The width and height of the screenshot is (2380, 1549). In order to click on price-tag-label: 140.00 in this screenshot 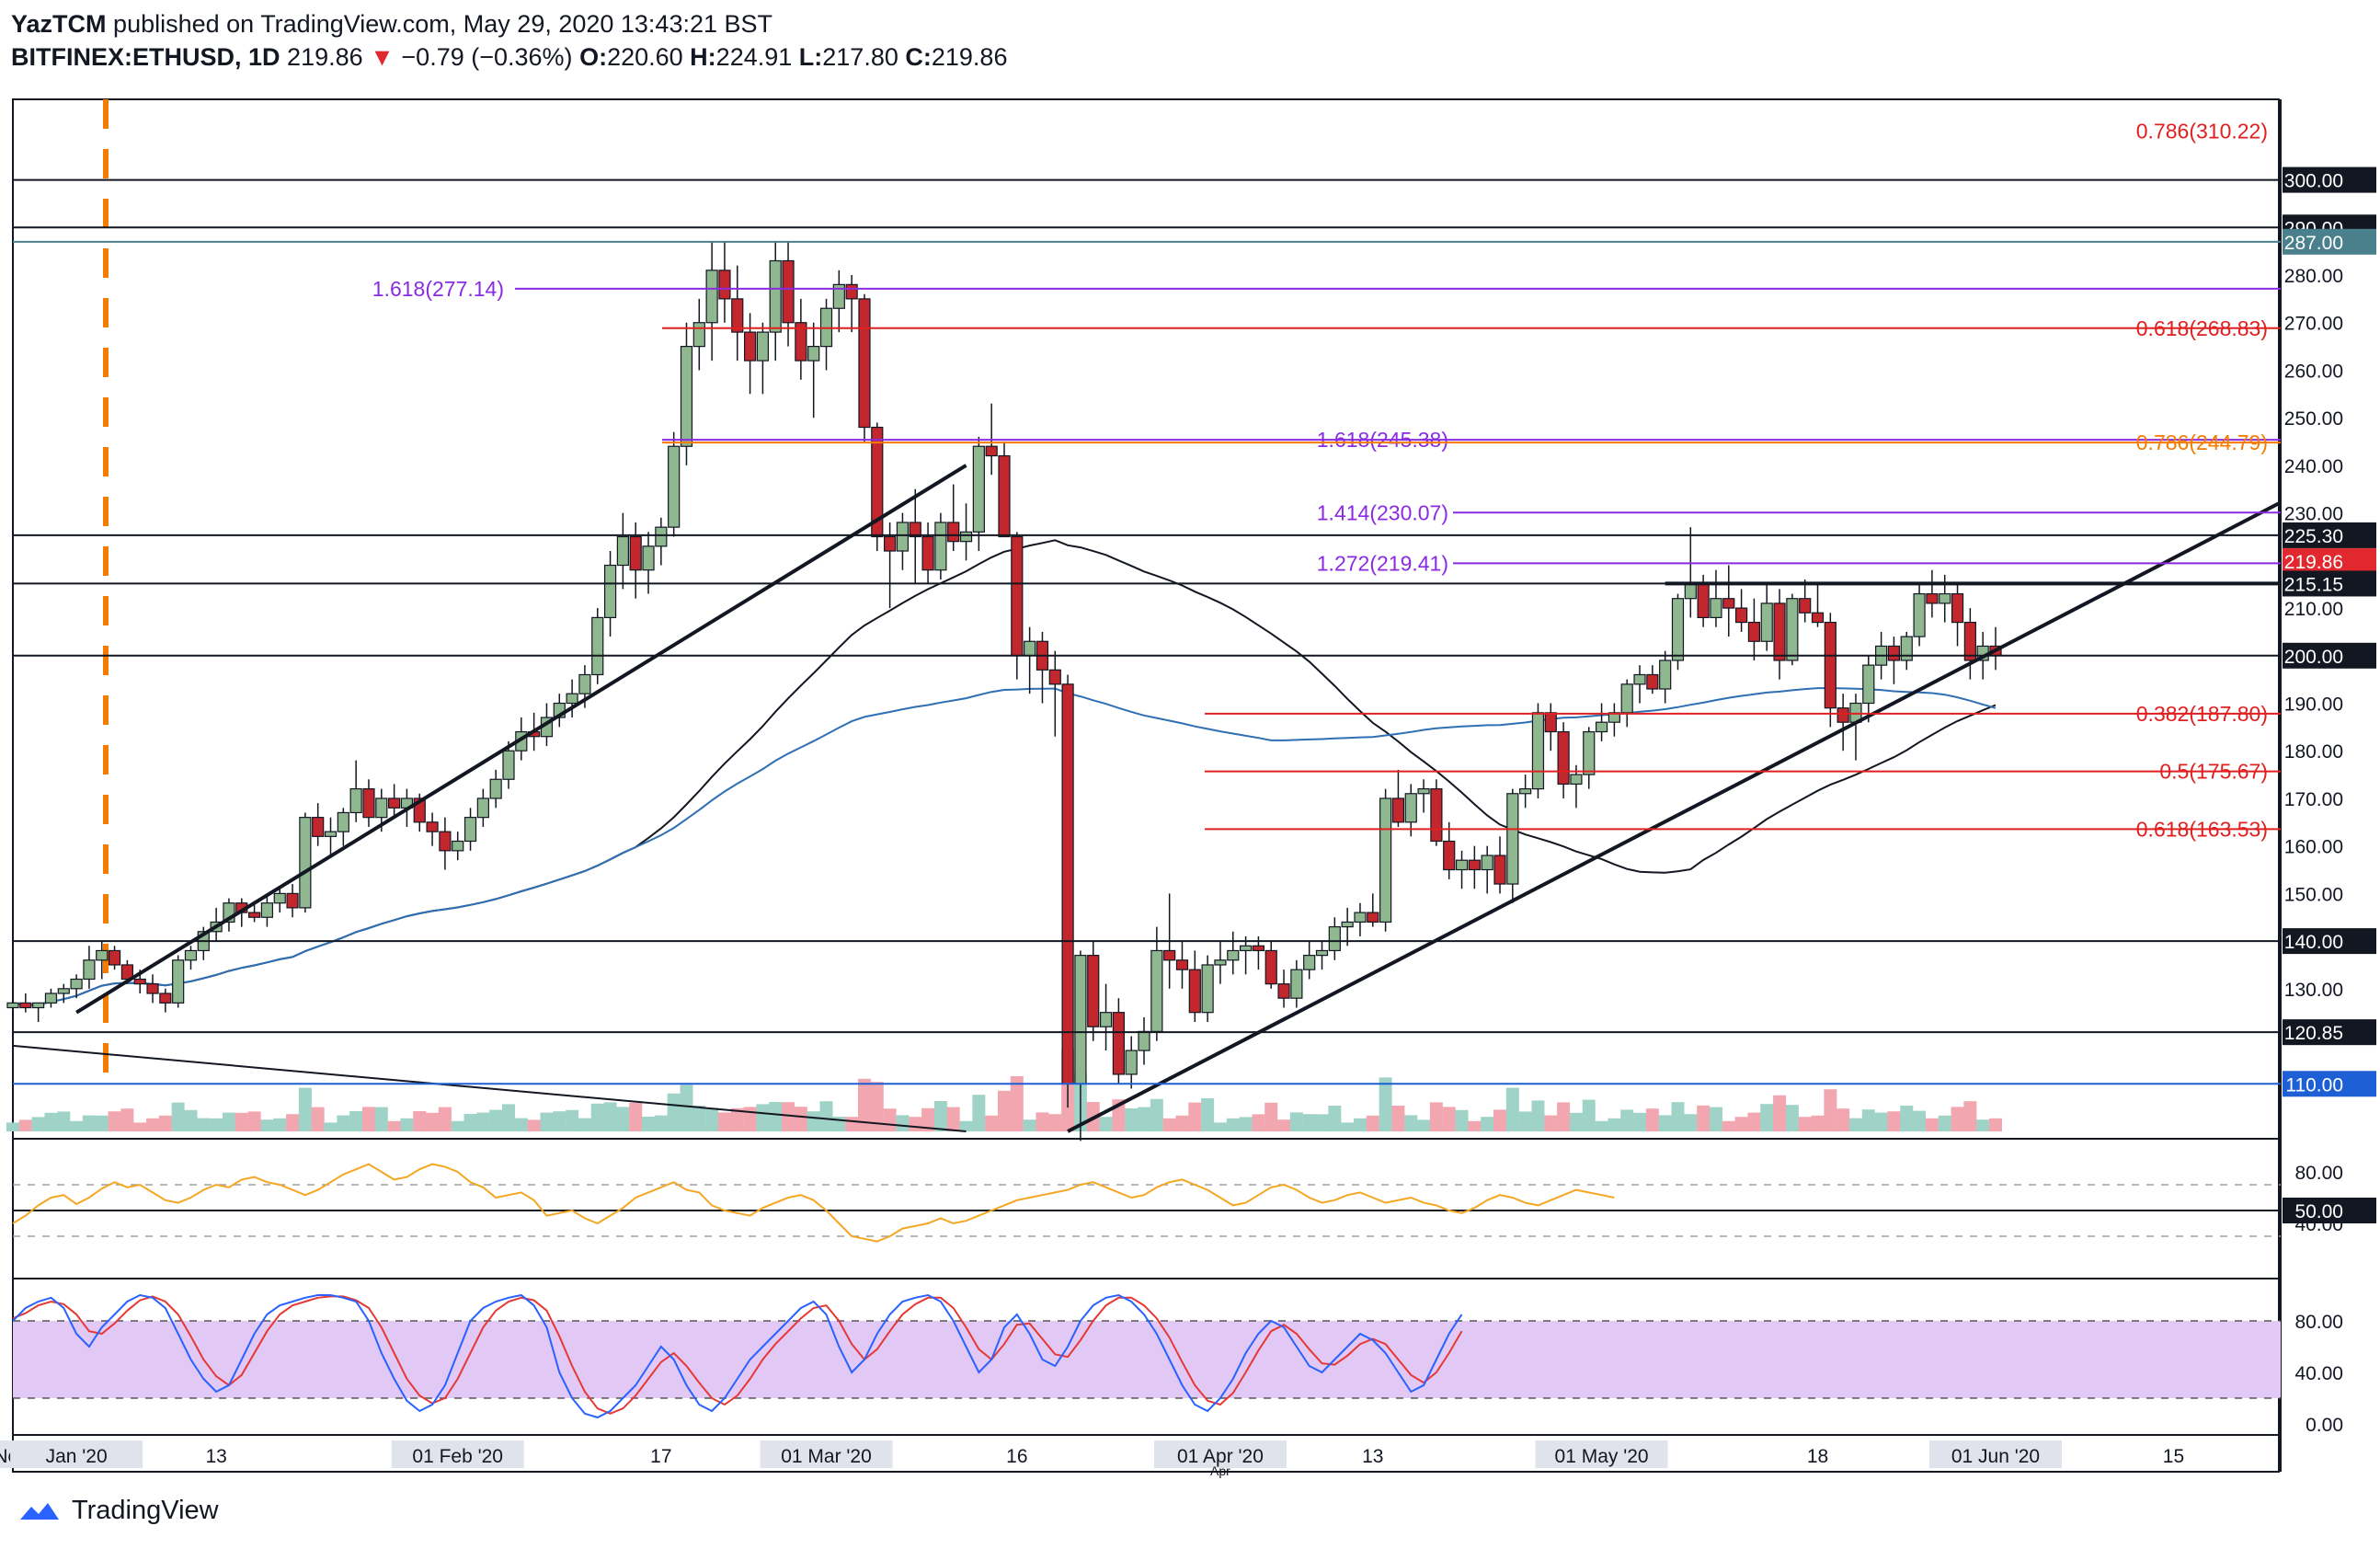, I will do `click(2313, 943)`.